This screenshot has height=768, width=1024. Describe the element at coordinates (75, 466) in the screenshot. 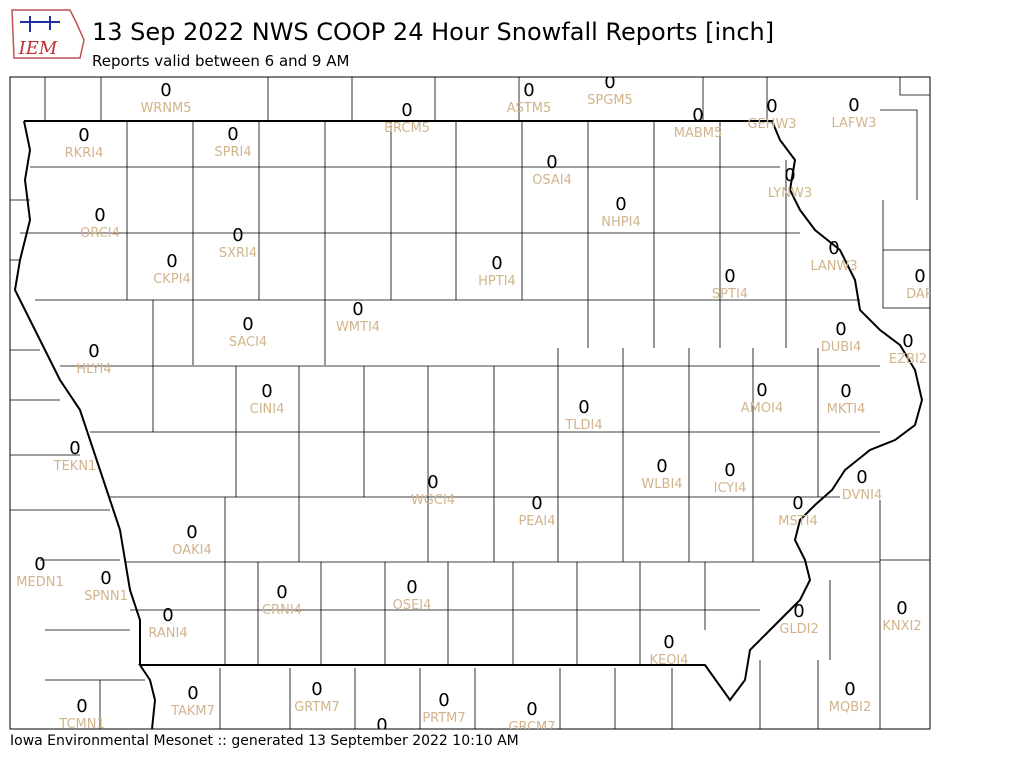

I see `station-id: TEKN1` at that location.